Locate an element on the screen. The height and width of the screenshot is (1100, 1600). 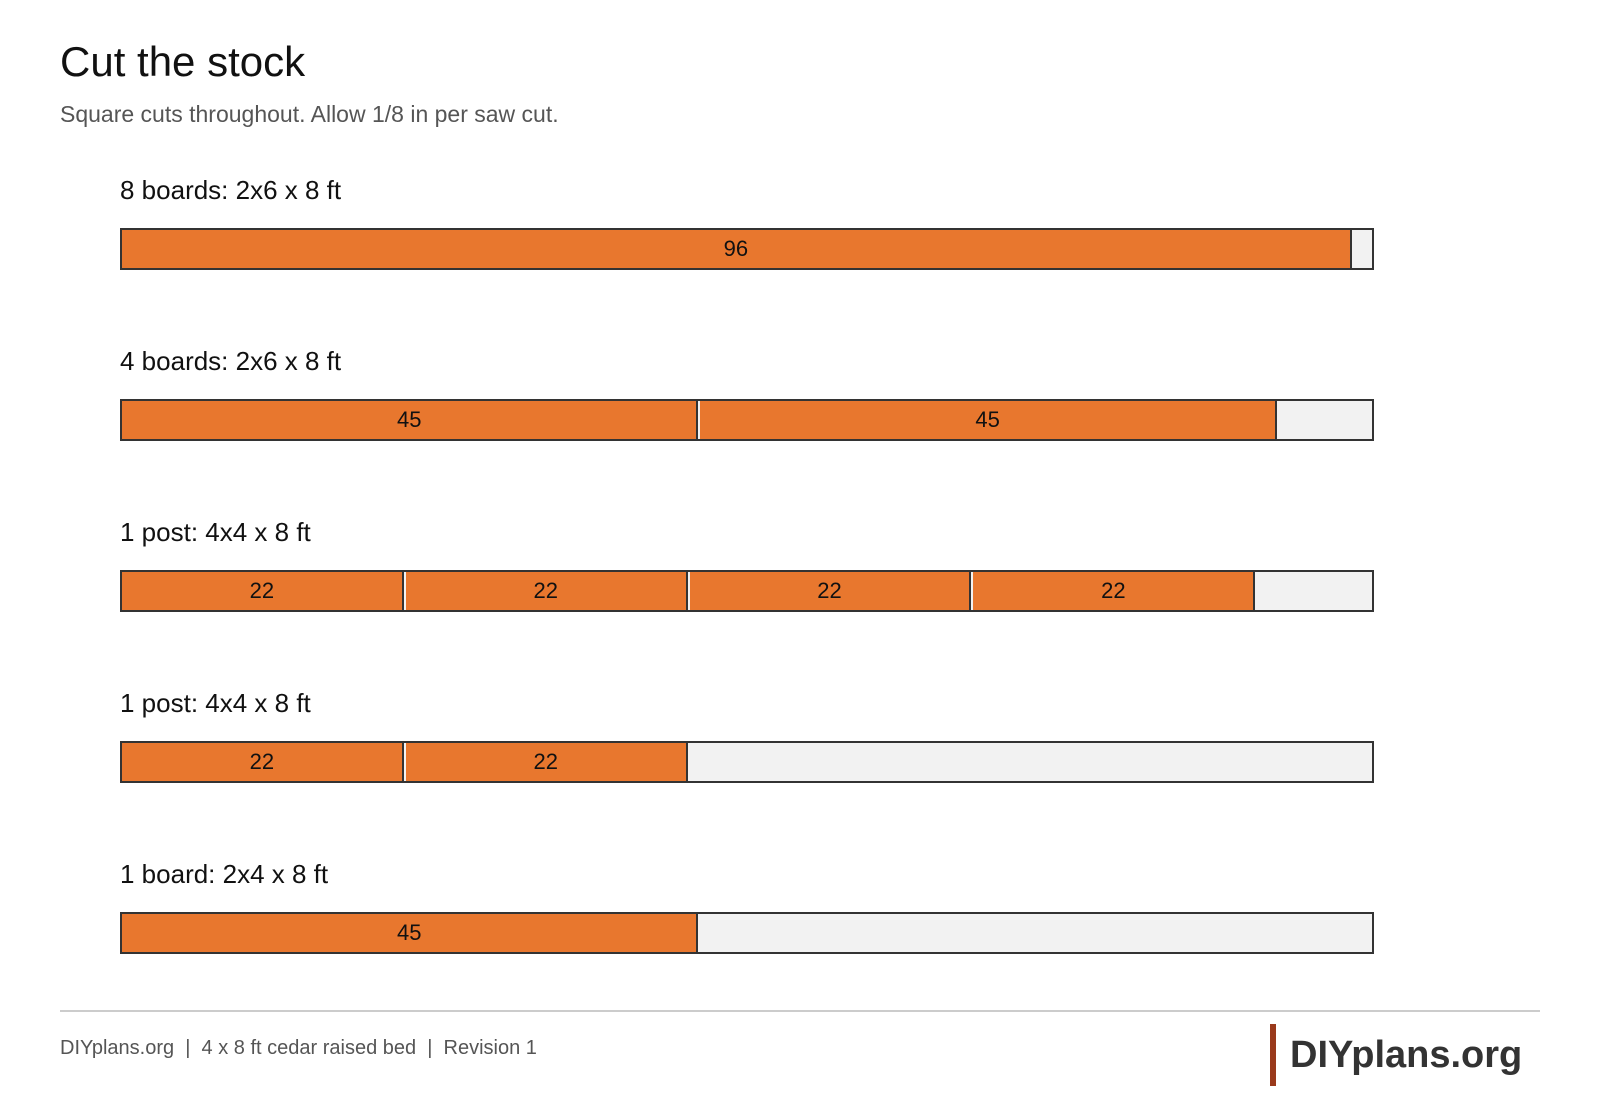
board-bar: 22 22 is located at coordinates (747, 762).